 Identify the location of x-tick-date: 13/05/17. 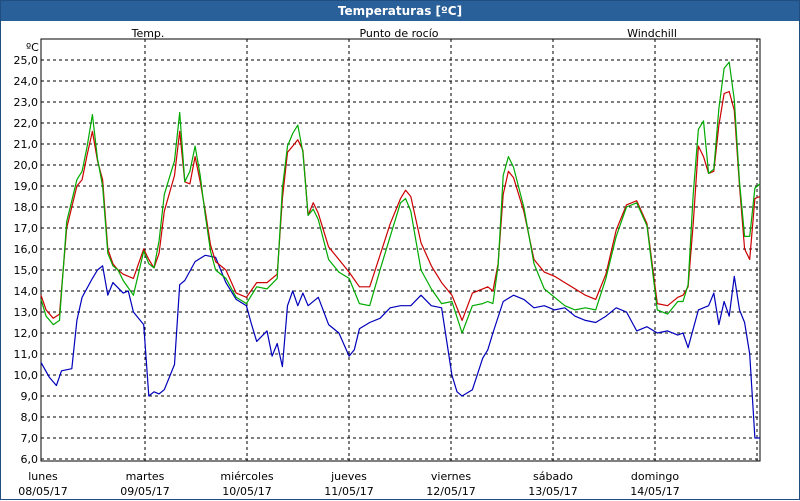
(552, 491).